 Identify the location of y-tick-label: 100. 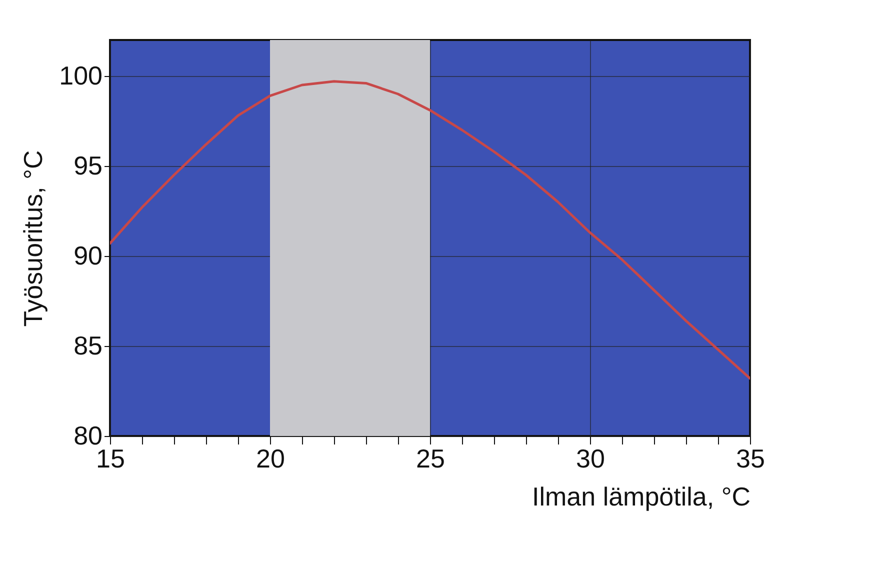
(80, 75).